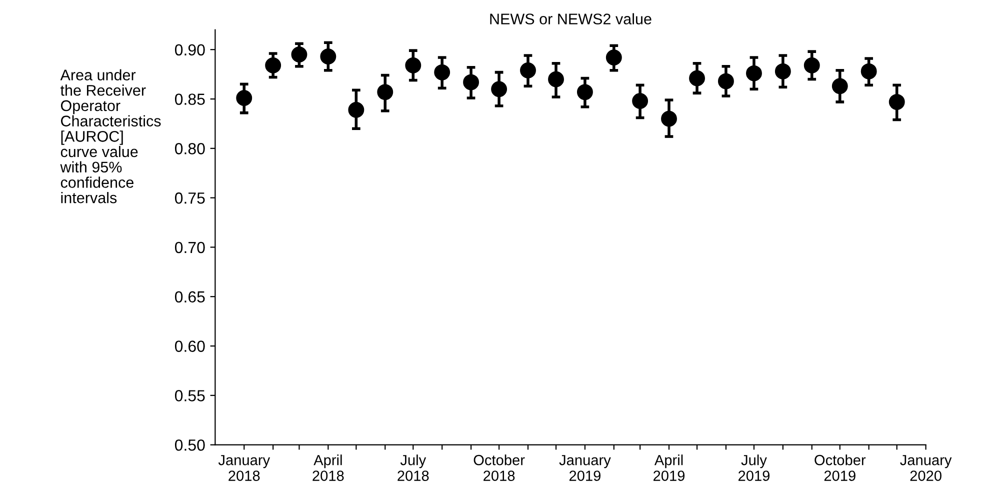 This screenshot has height=497, width=987. I want to click on y-tick-label: 0.50, so click(189, 445).